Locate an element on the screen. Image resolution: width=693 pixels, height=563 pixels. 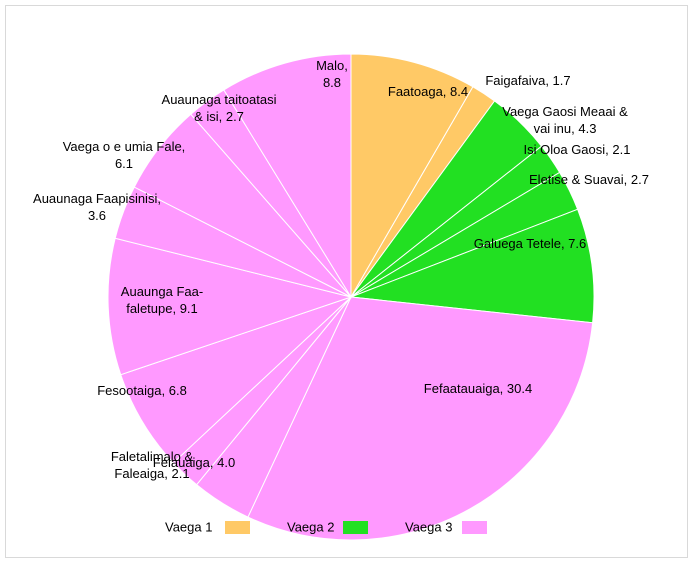
label-line: Faatoaga, 8.4 is located at coordinates (428, 91).